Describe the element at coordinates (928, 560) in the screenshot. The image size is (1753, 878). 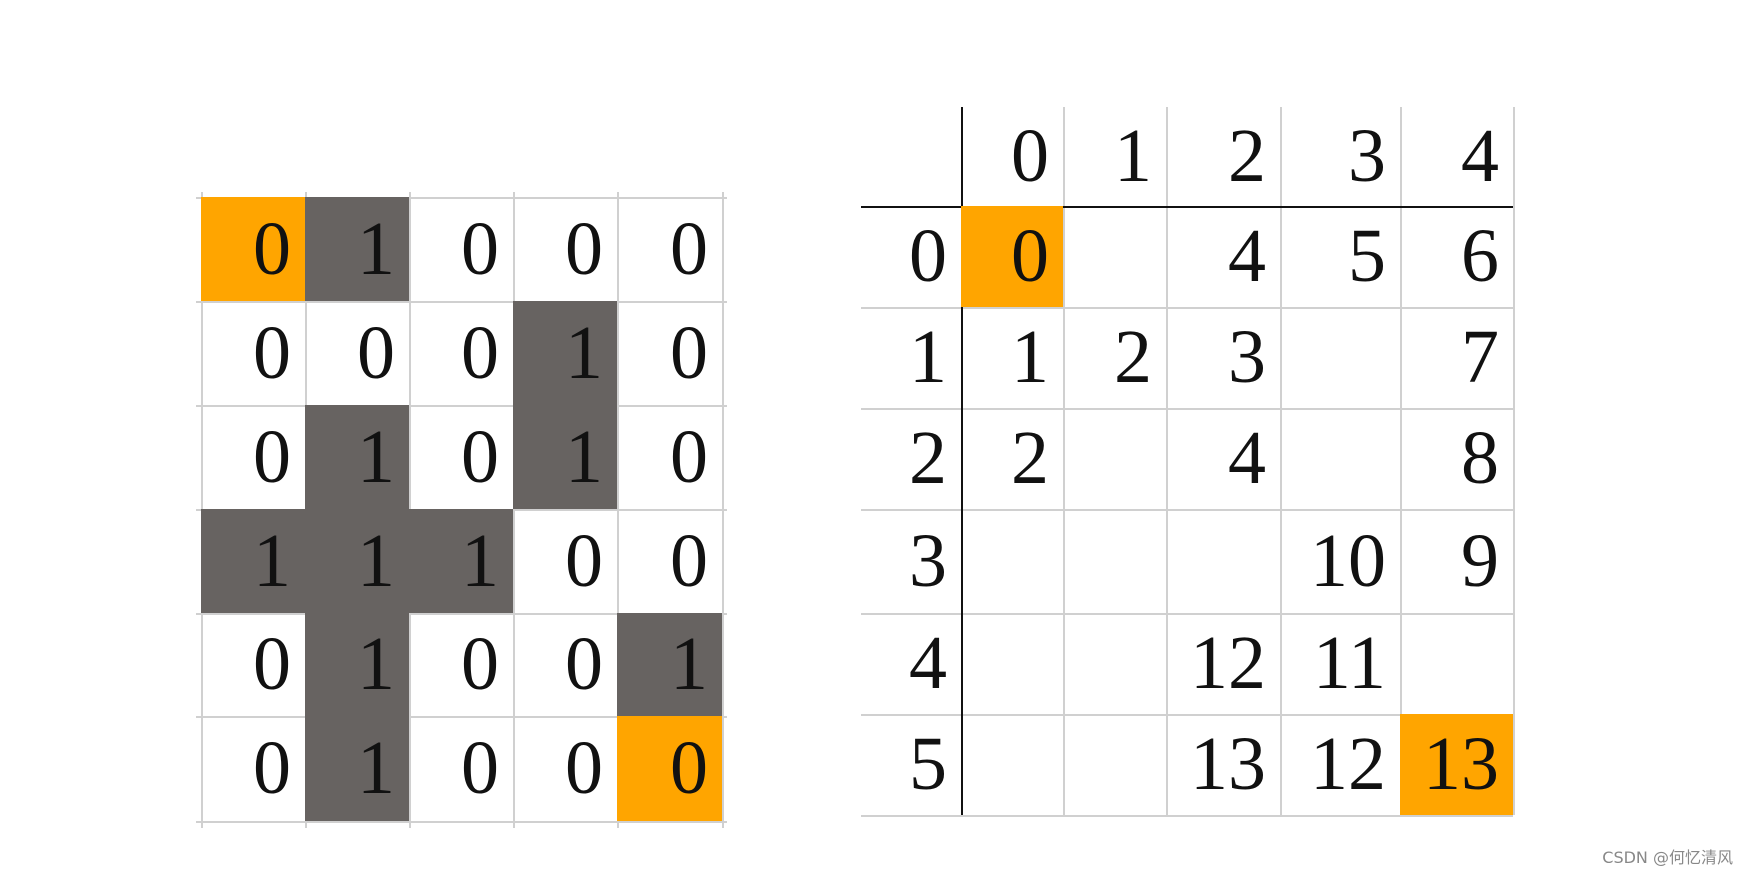
I see `row-header: 3` at that location.